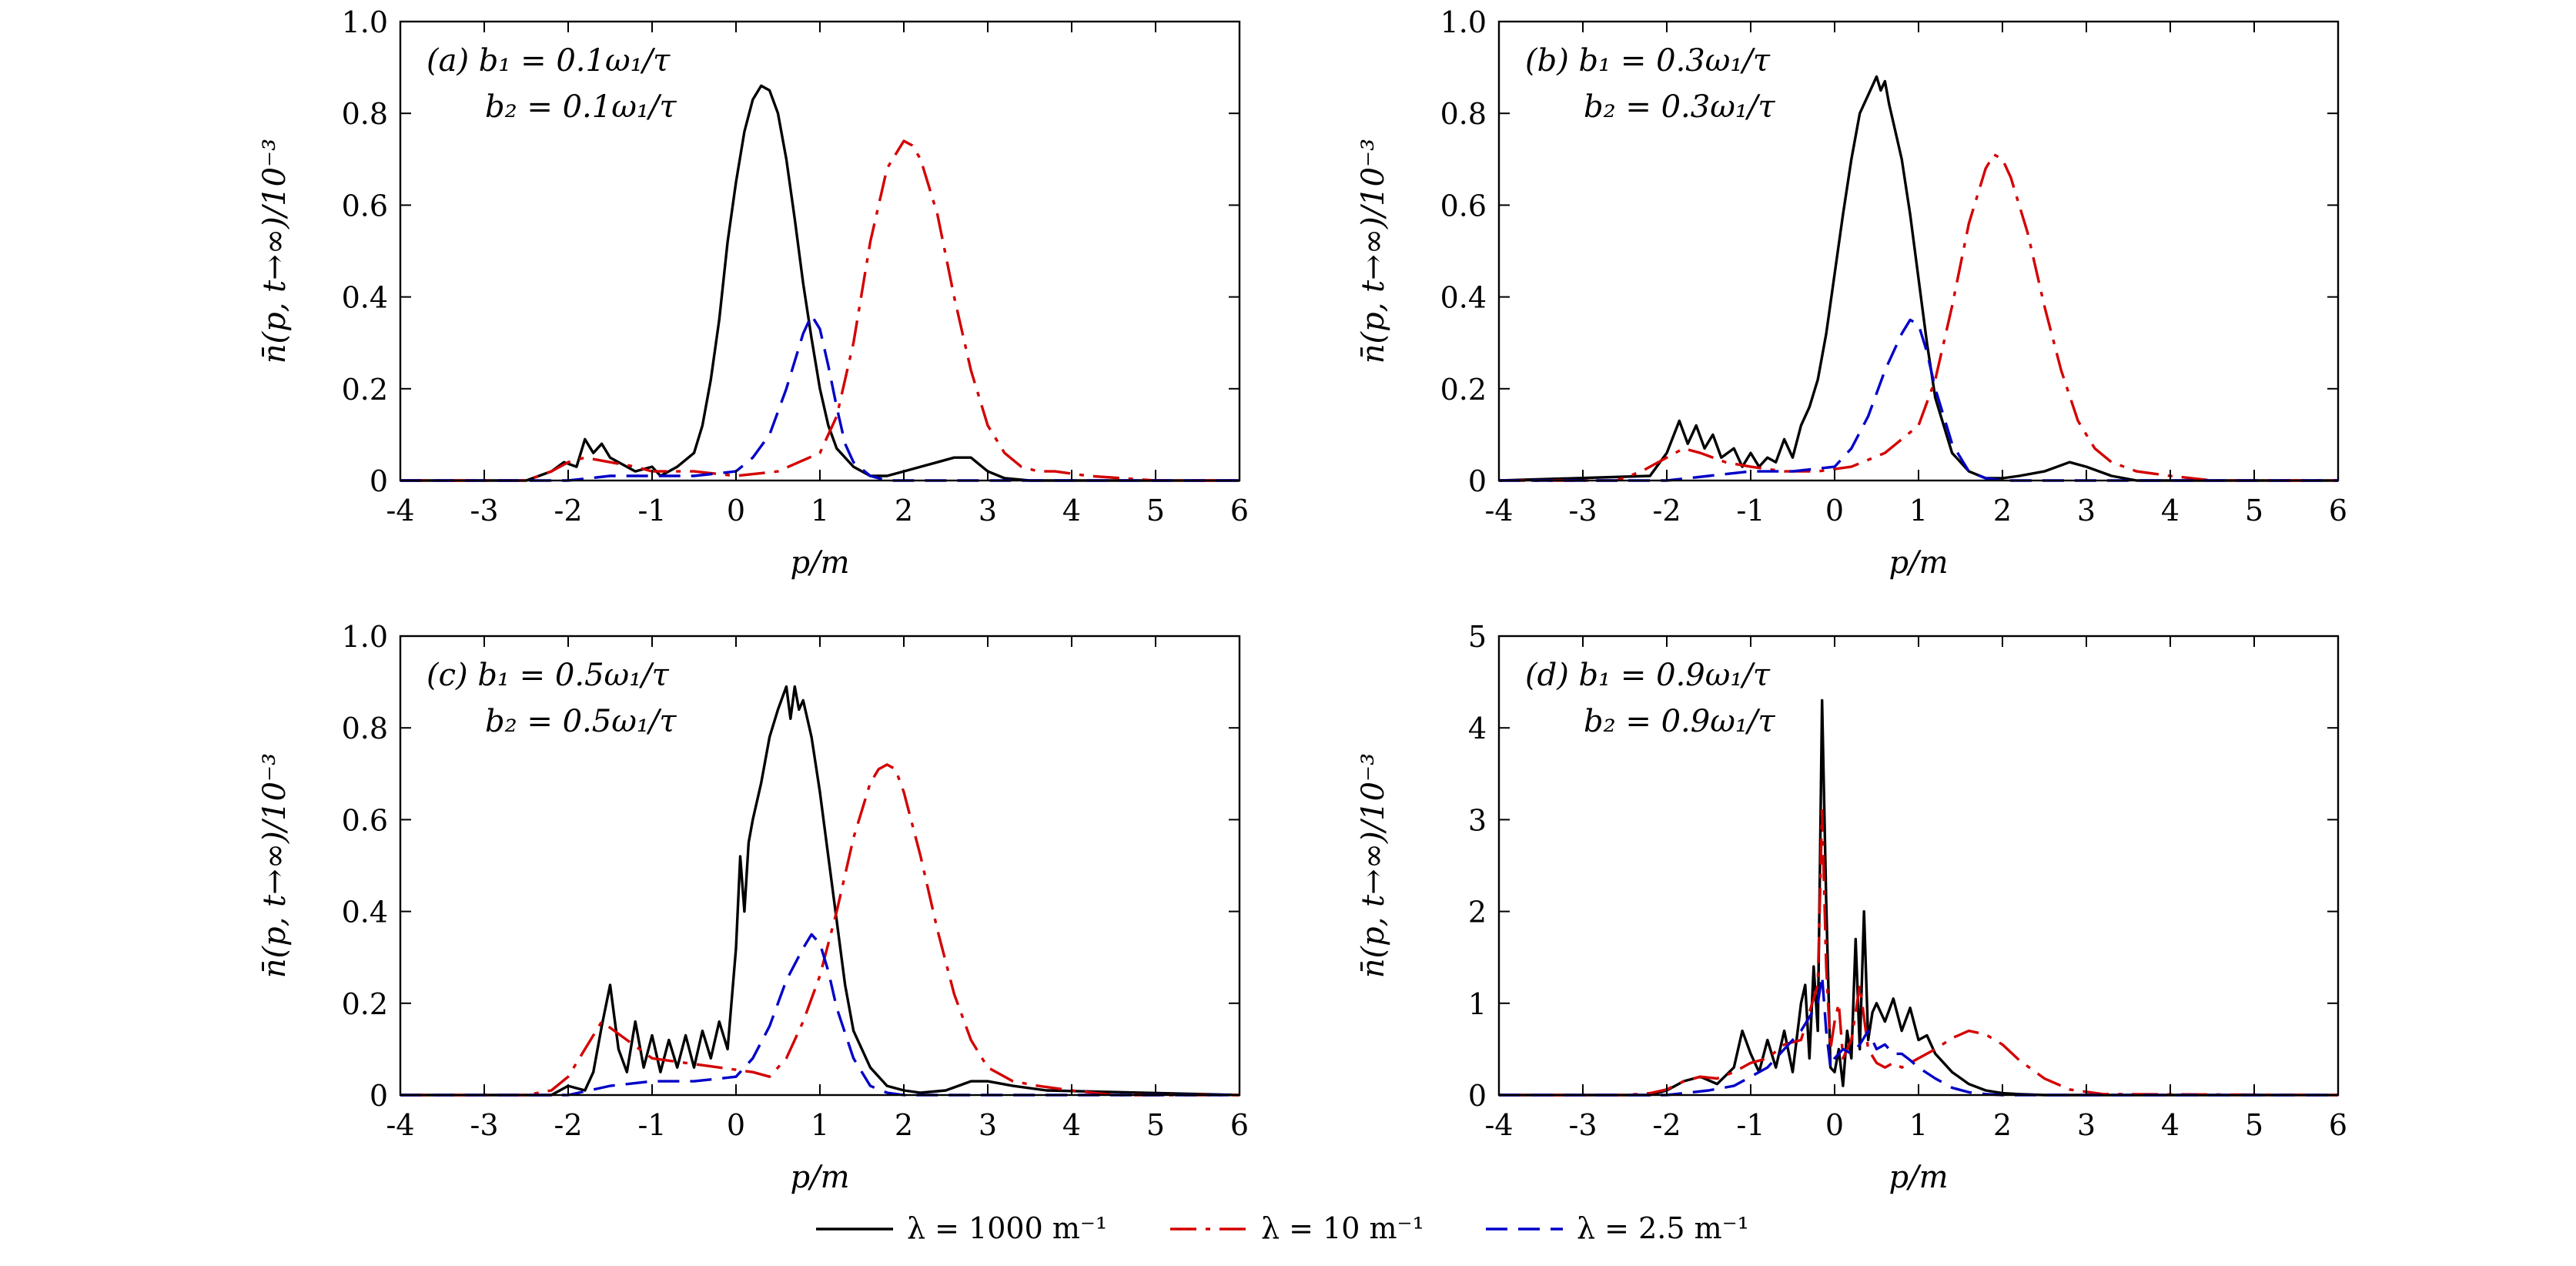 The image size is (2576, 1266). What do you see at coordinates (1477, 912) in the screenshot?
I see `y-tick-label: 2` at bounding box center [1477, 912].